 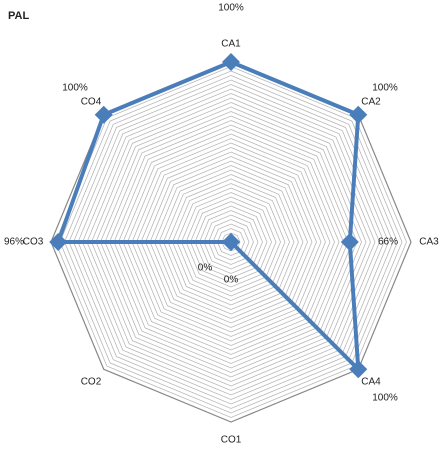 I want to click on data-label: 66%, so click(x=388, y=242).